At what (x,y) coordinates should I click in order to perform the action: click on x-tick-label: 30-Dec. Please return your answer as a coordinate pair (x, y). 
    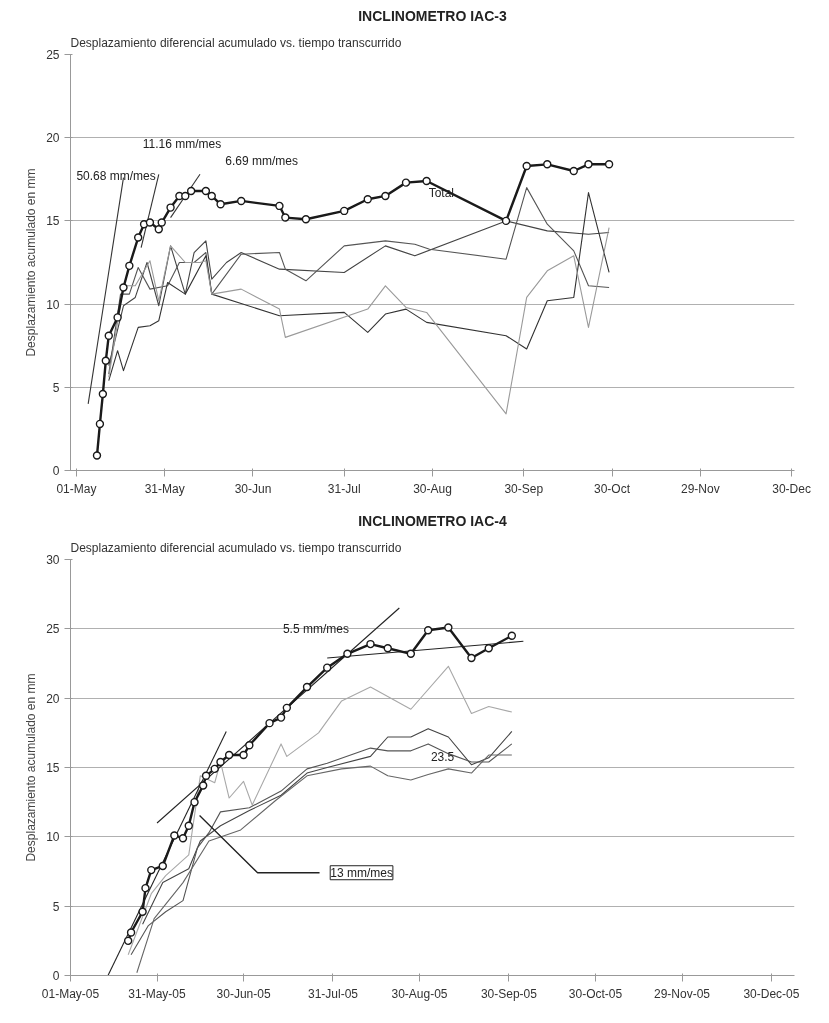
    Looking at the image, I should click on (791, 488).